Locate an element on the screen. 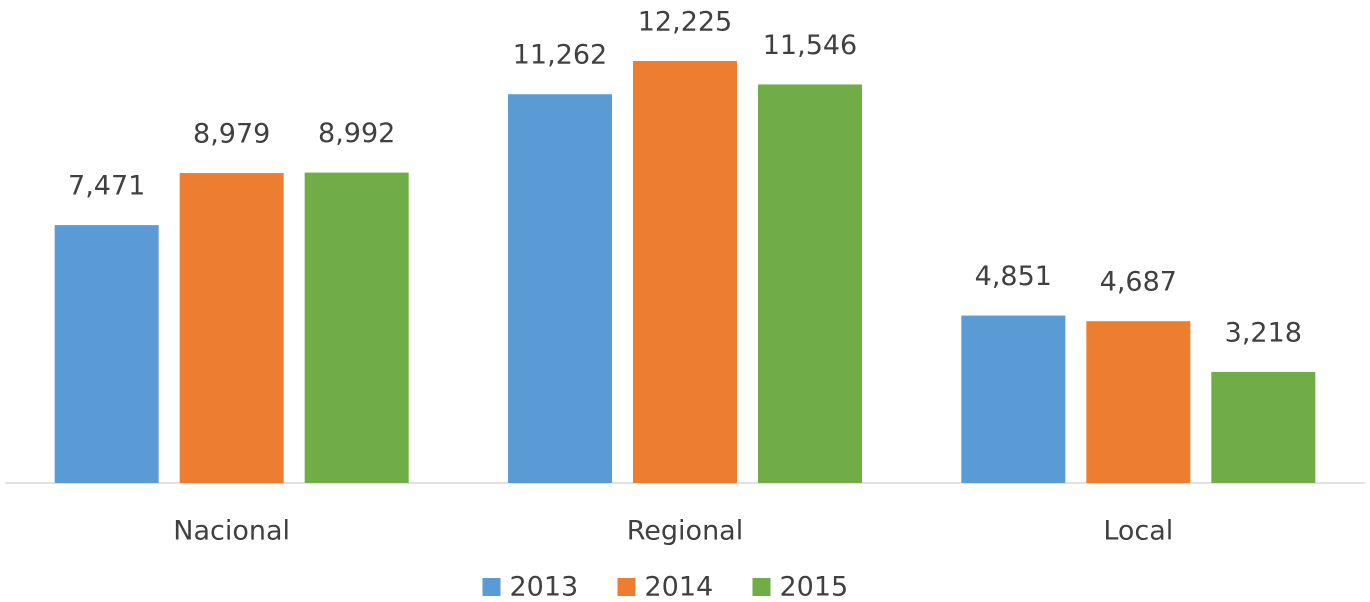  legend-label: 2013 is located at coordinates (544, 587).